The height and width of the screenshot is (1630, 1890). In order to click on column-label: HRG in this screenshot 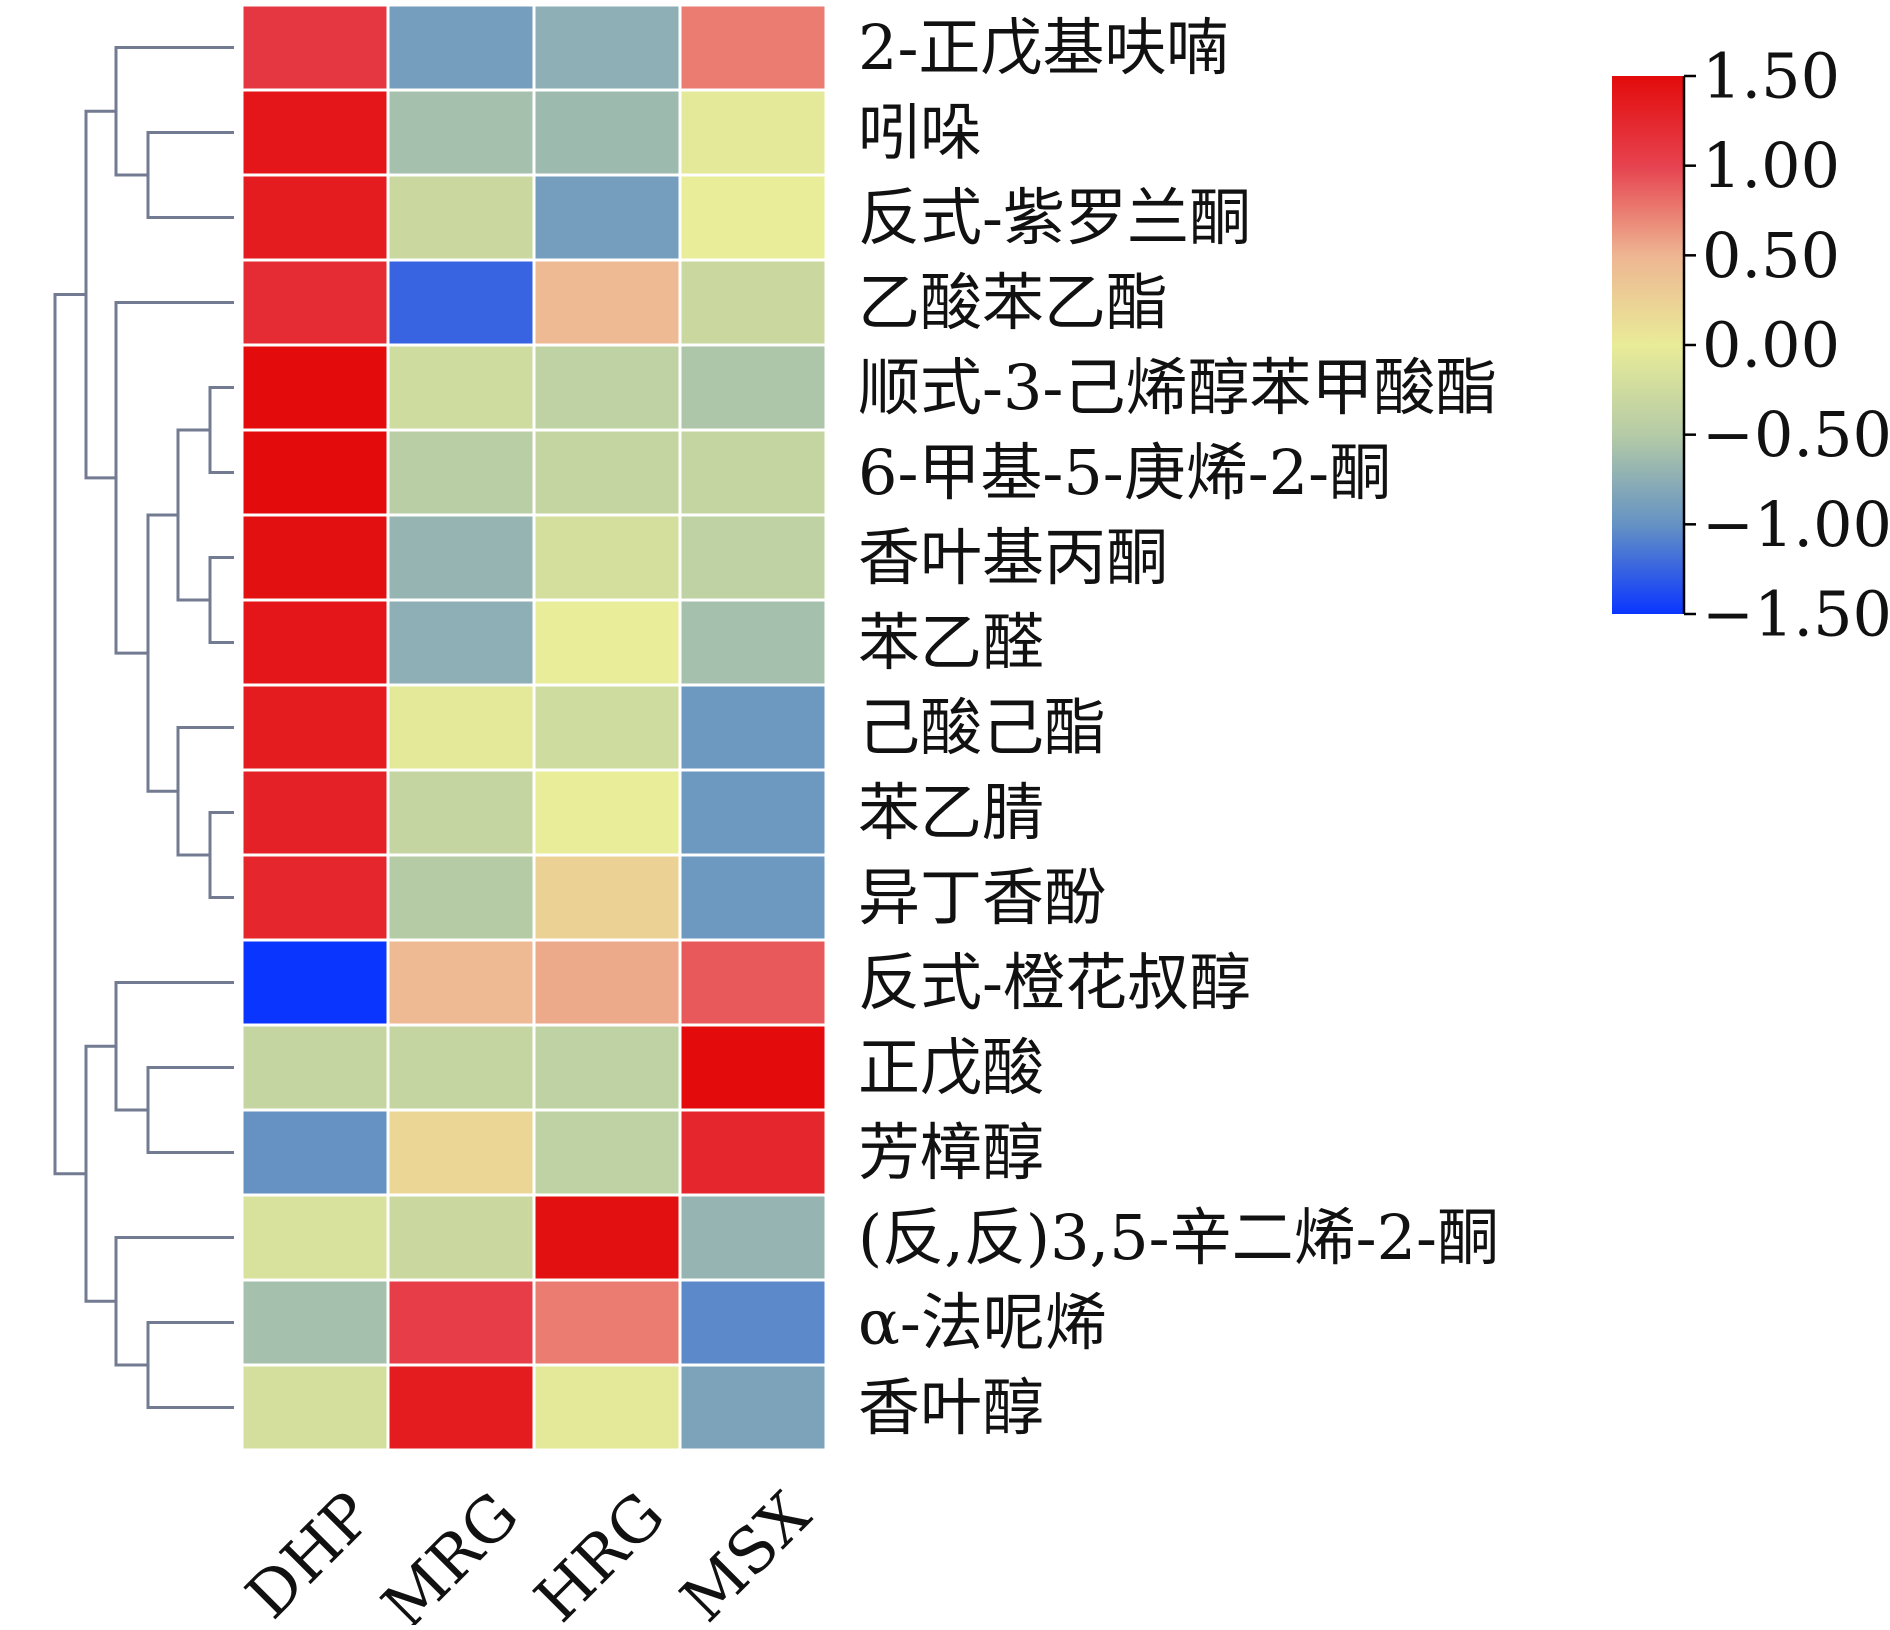, I will do `click(600, 1551)`.